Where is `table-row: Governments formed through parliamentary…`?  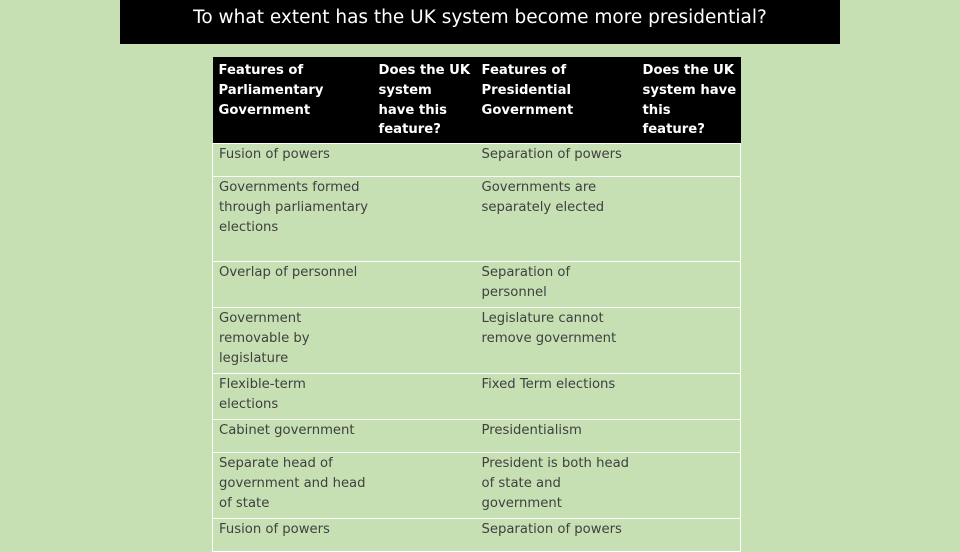 table-row: Governments formed through parliamentary… is located at coordinates (476, 219).